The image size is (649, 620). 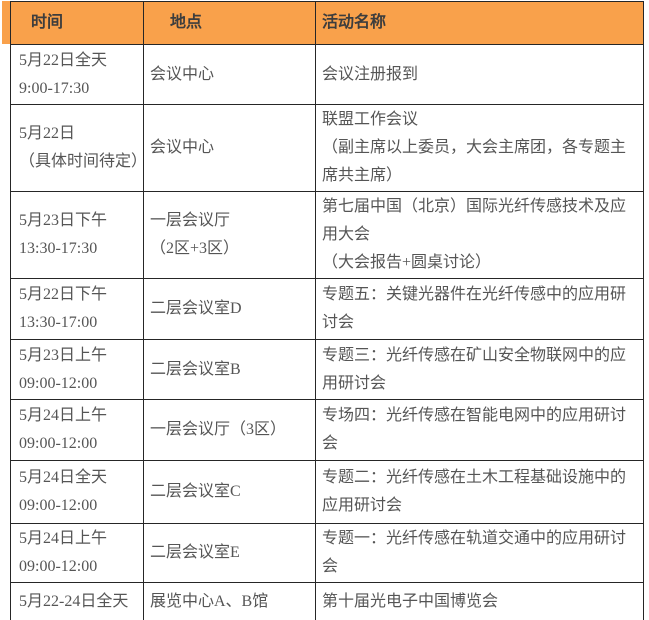 What do you see at coordinates (479, 23) in the screenshot?
I see `header-cell-activity: 活动名称` at bounding box center [479, 23].